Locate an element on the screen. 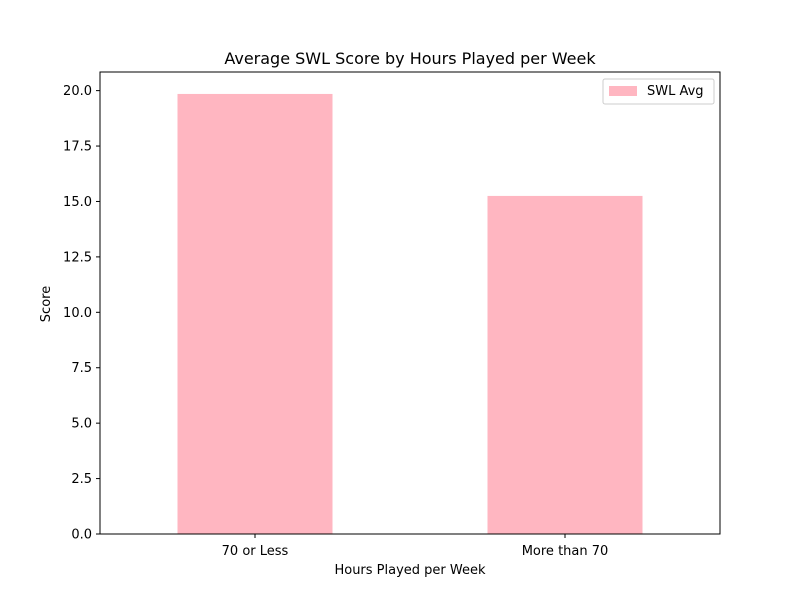 The height and width of the screenshot is (604, 800). legend-label: SWL Avg is located at coordinates (675, 91).